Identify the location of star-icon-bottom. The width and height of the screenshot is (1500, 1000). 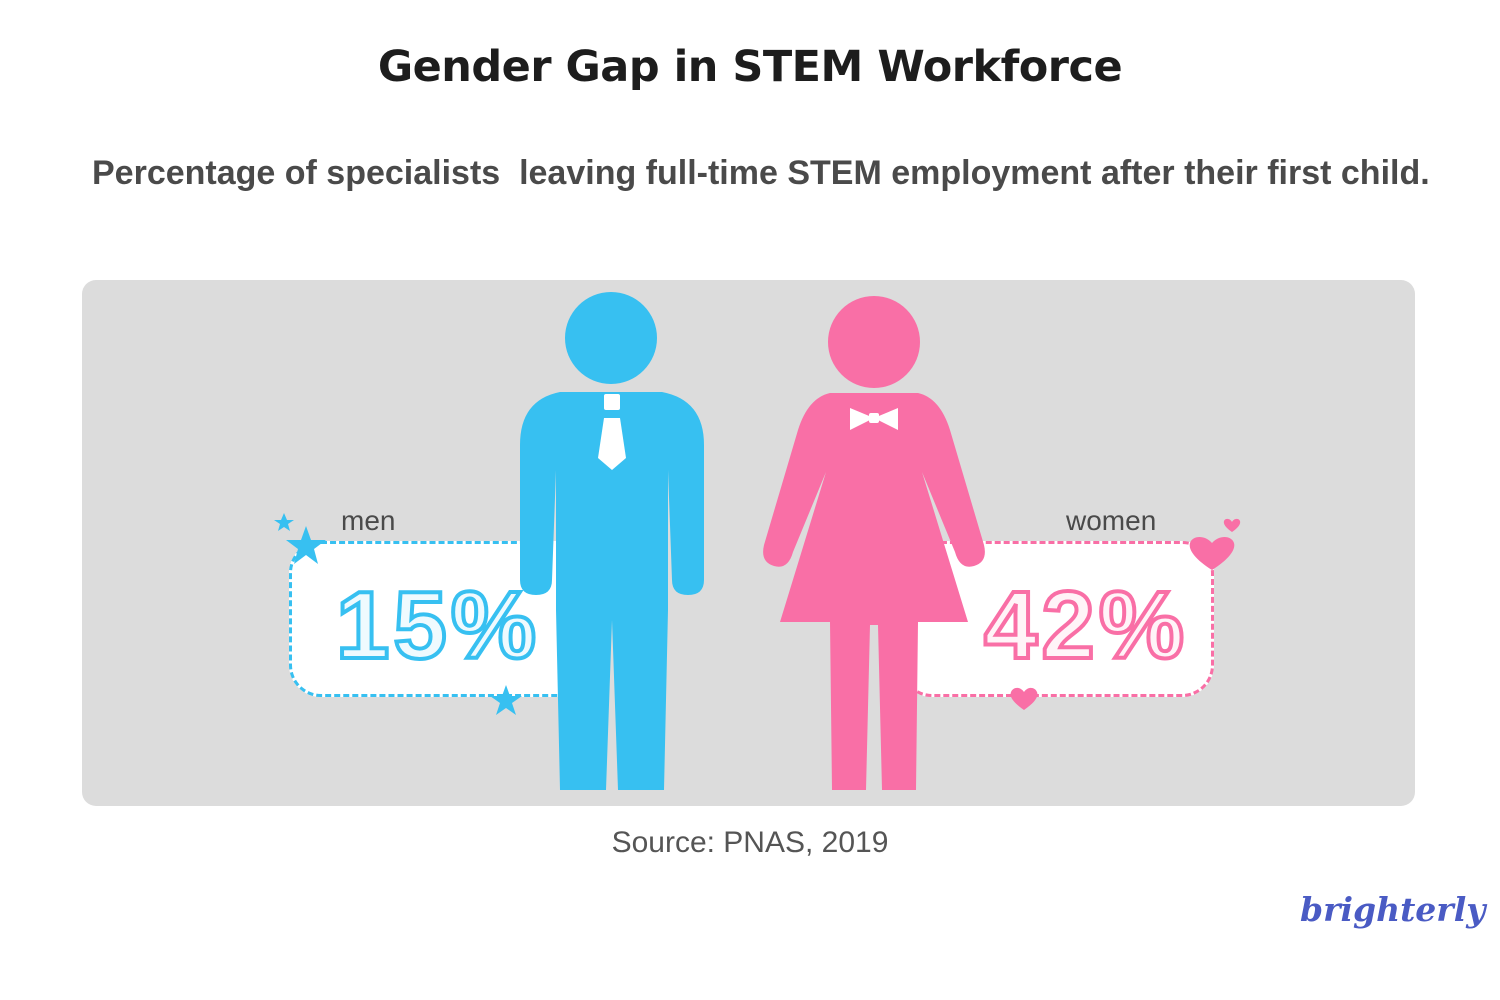
(506, 700).